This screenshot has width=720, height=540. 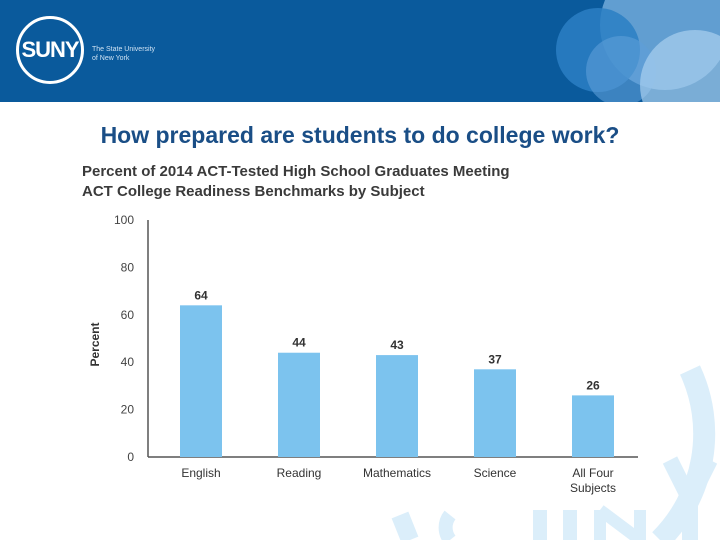 I want to click on category-label: Reading, so click(x=299, y=473).